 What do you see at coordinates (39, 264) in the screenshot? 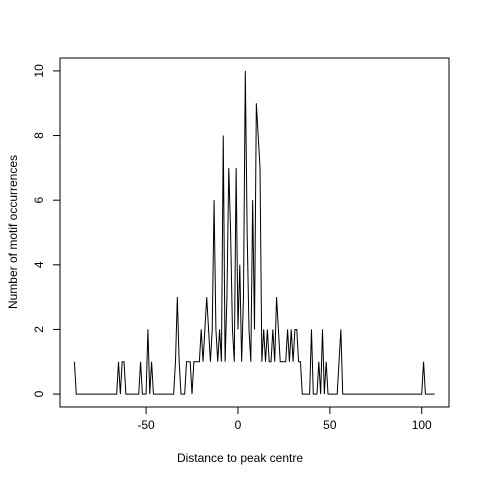
I see `y-tick-label: 4` at bounding box center [39, 264].